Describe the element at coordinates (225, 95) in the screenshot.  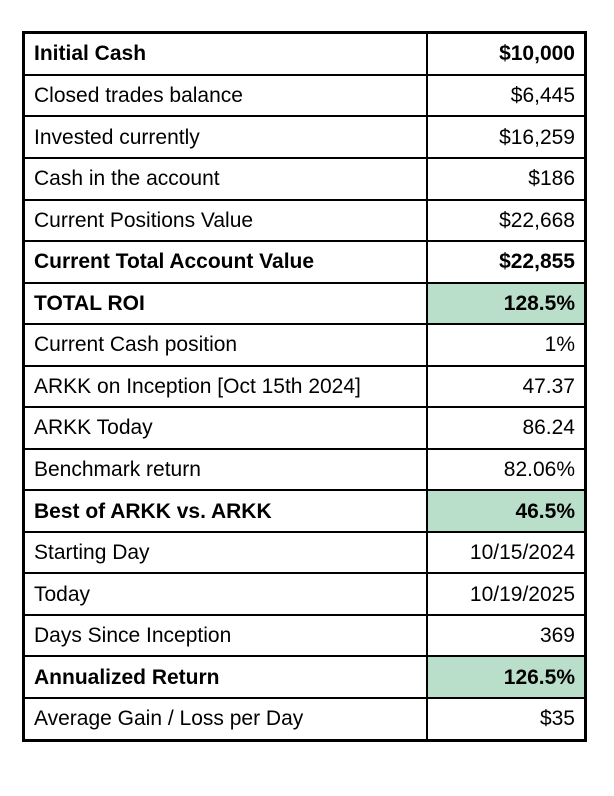
I see `metric-label-cell: Closed trades balance` at that location.